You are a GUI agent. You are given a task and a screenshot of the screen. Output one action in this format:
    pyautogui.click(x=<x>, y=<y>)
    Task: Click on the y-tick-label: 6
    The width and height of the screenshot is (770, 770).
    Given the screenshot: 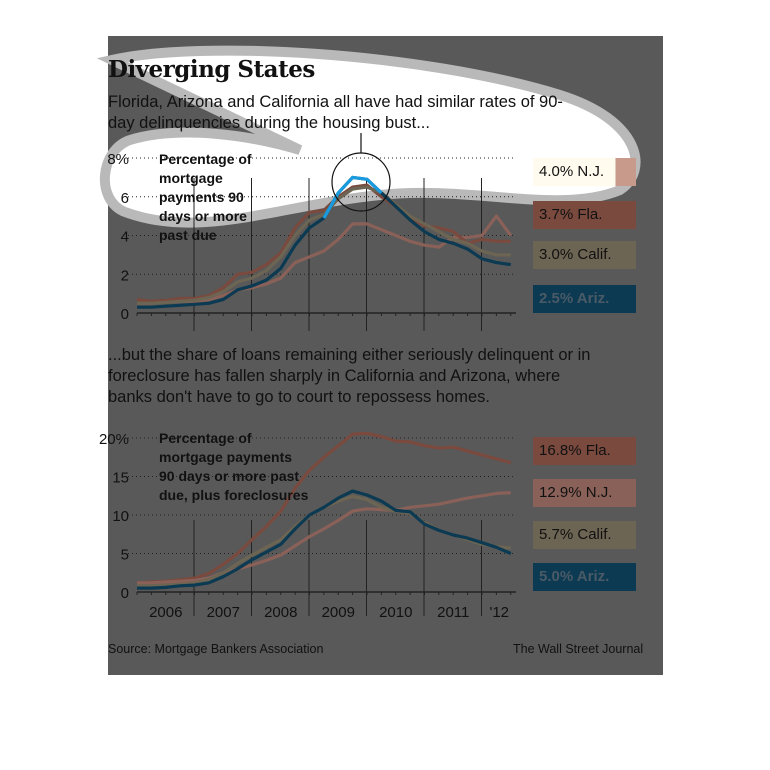 What is the action you would take?
    pyautogui.click(x=125, y=198)
    